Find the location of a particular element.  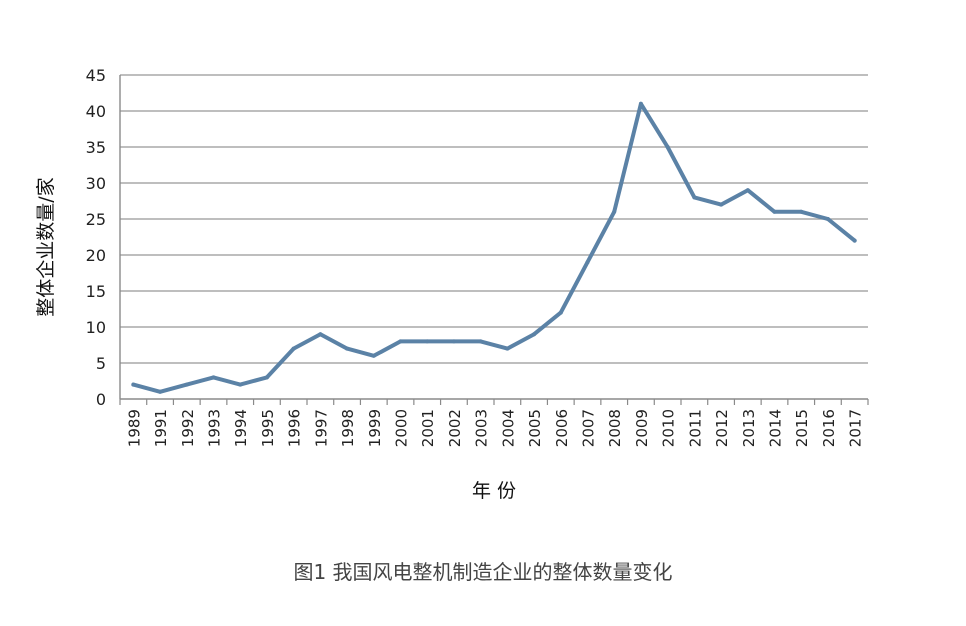

x-tick-label: 2011 is located at coordinates (695, 428).